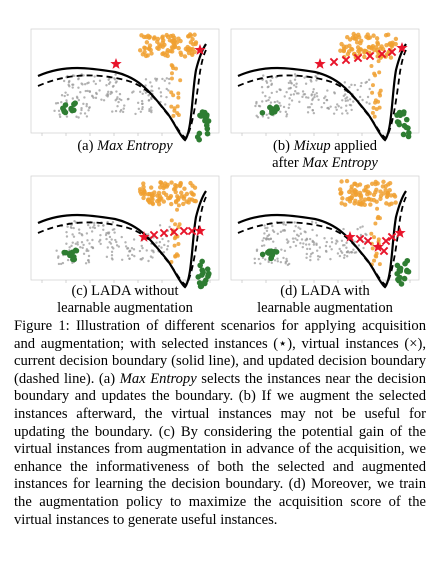 The width and height of the screenshot is (439, 587). I want to click on updated-decision-boundary, so click(322, 241).